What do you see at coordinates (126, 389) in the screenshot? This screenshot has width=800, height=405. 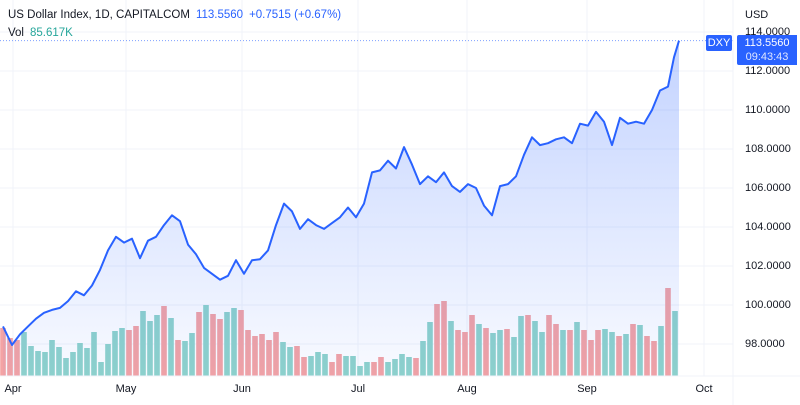 I see `time-tick-label: May` at bounding box center [126, 389].